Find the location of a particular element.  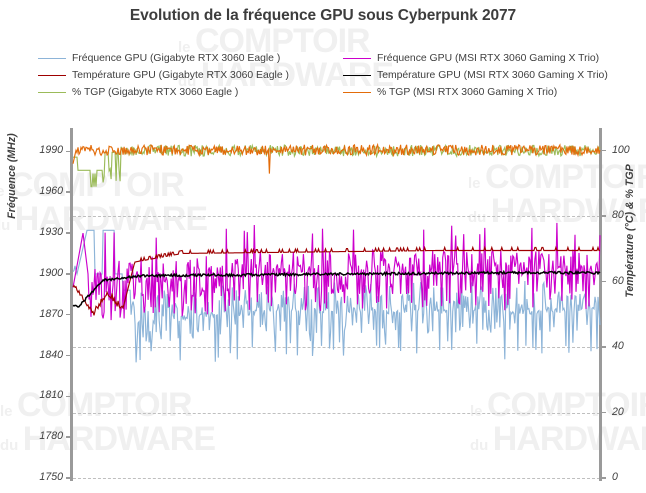

y-axis-left-tick-label: 1870 is located at coordinates (51, 313).